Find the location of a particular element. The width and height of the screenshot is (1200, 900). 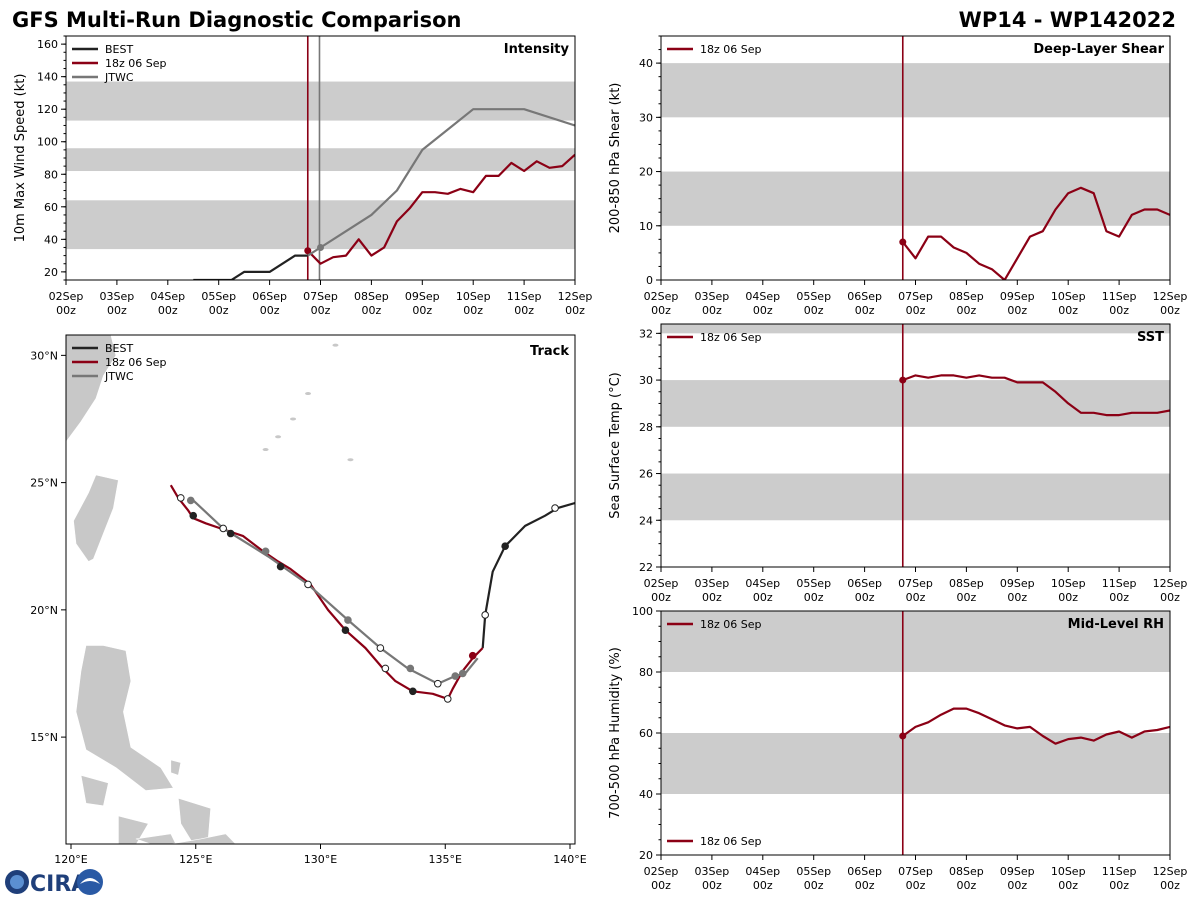

shear-ytick-label: 10 is located at coordinates (646, 226).